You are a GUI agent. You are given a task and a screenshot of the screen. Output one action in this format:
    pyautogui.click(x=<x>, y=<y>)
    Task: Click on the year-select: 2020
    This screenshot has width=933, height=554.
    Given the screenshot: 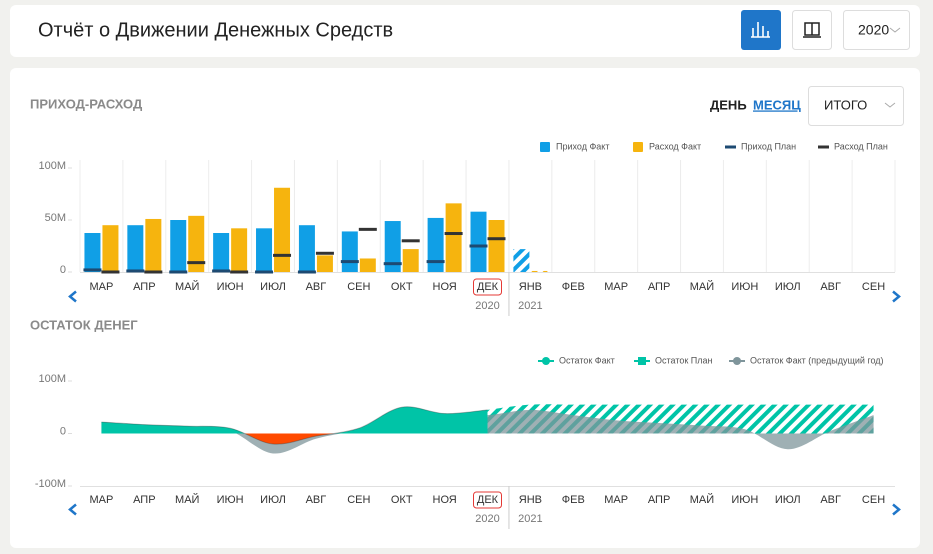 What is the action you would take?
    pyautogui.click(x=876, y=30)
    